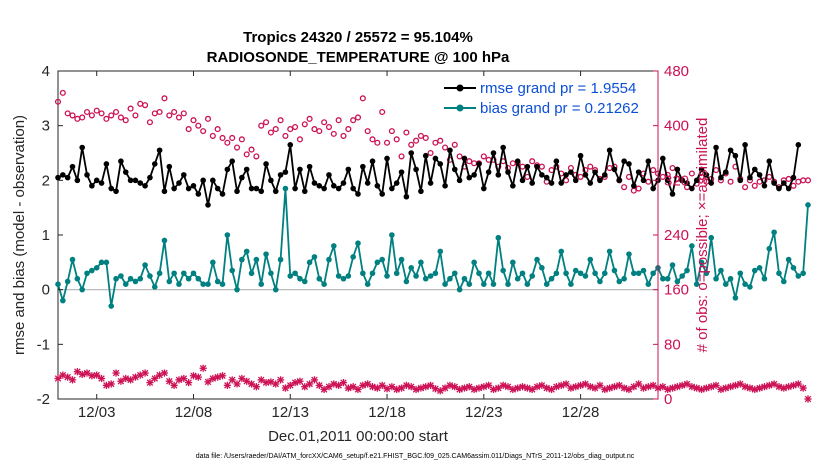 This screenshot has width=830, height=470. Describe the element at coordinates (428, 175) in the screenshot. I see `rmse-series-layer` at that location.